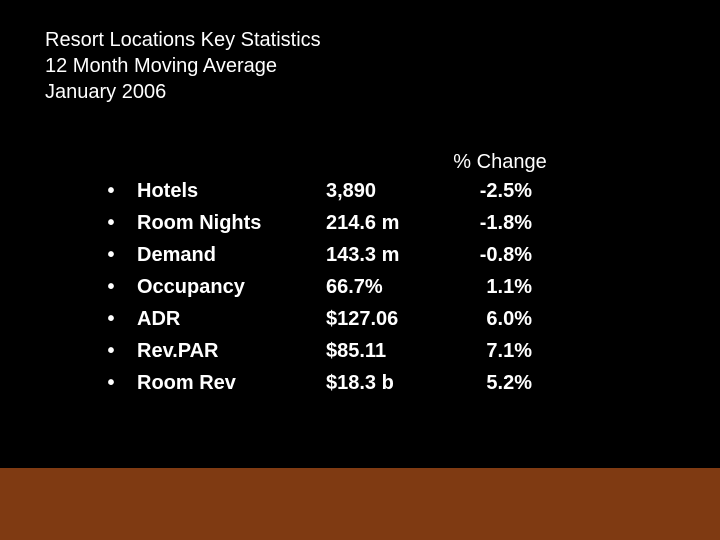  I want to click on table-row: • Occupancy 66.7% 1.1%, so click(360, 287).